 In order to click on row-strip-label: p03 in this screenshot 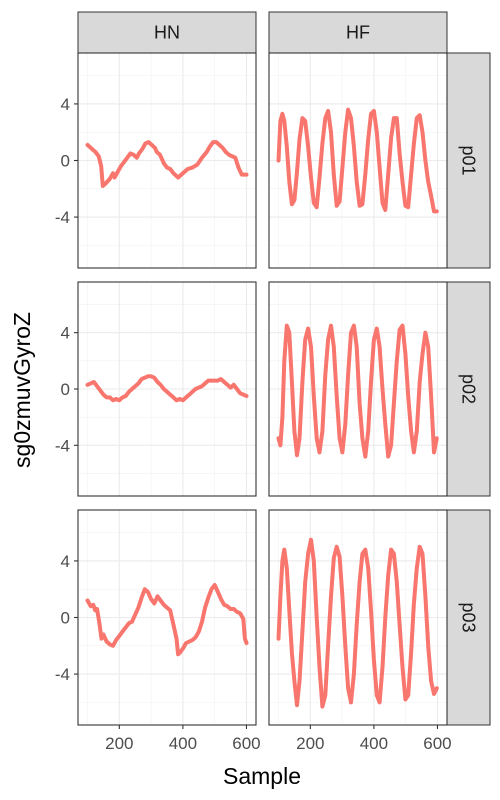, I will do `click(469, 617)`.